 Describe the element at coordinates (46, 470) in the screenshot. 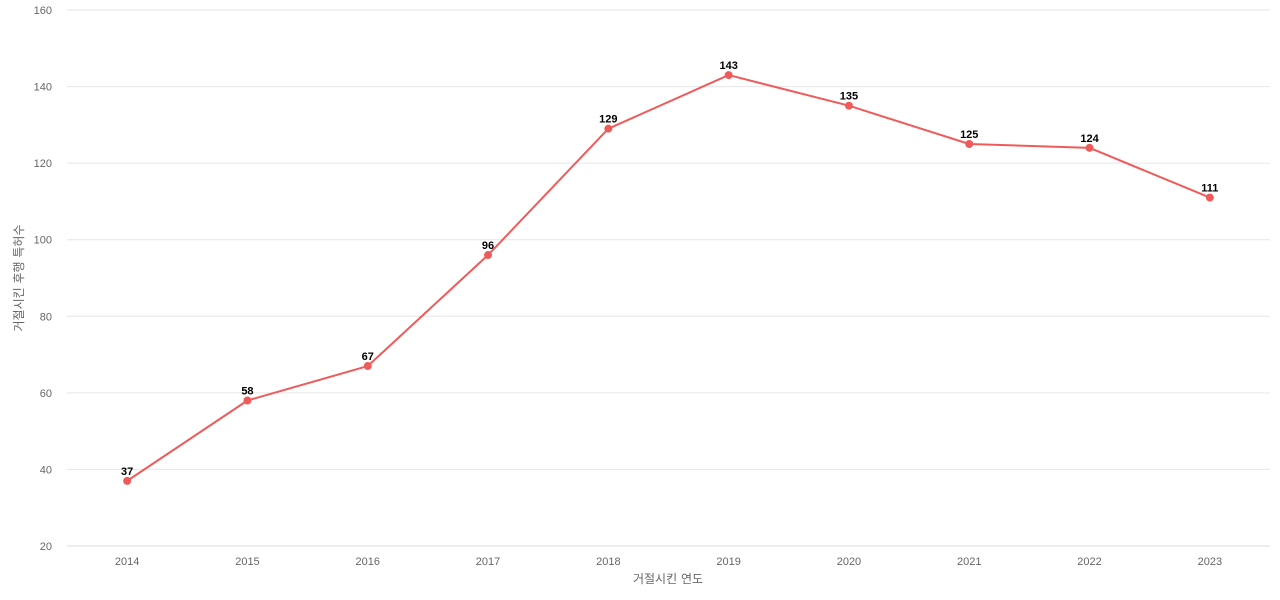

I see `y-tick-label: 40` at that location.